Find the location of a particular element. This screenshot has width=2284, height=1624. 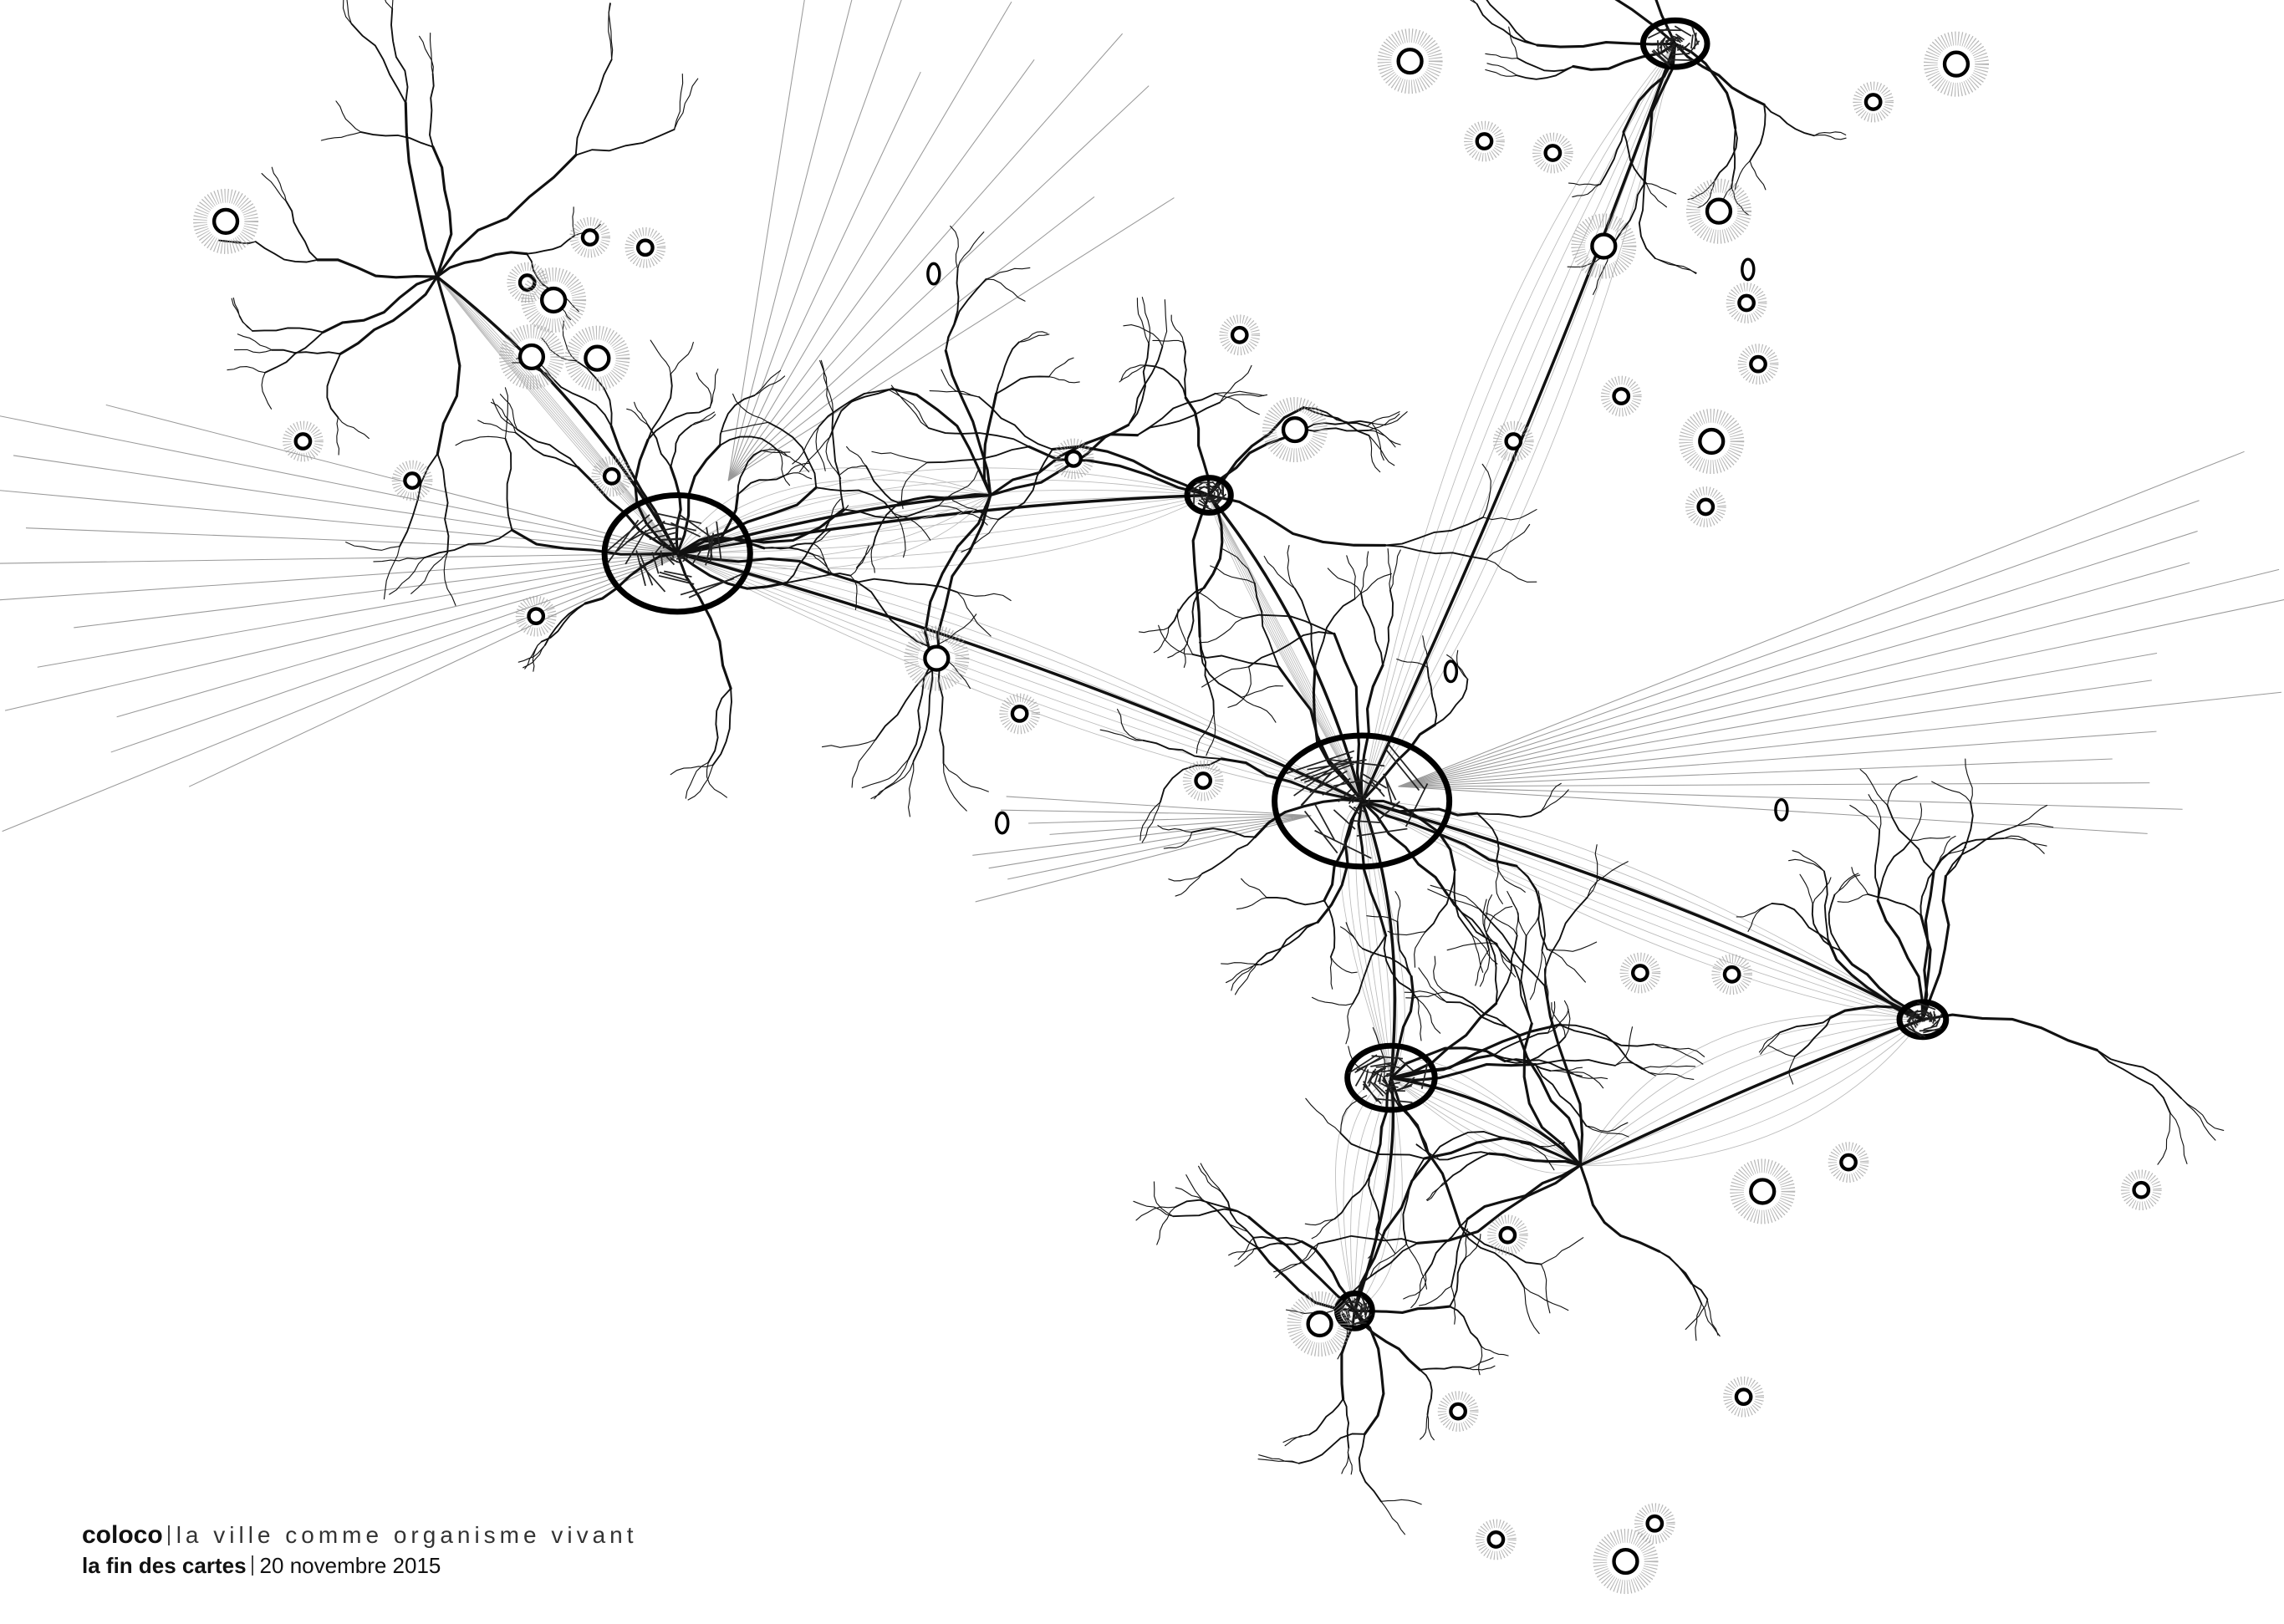

loop is located at coordinates (933, 274).